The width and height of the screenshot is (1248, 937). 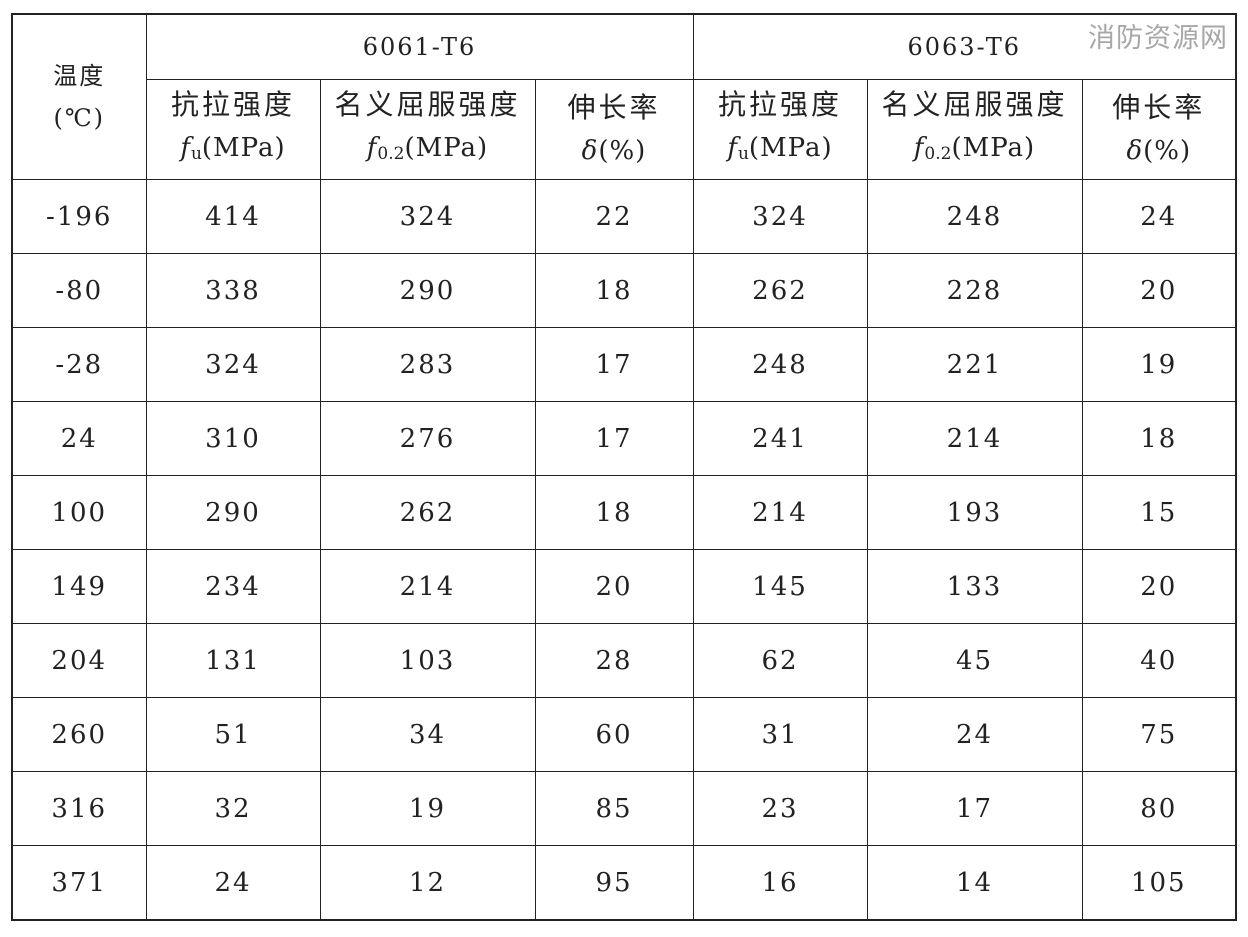 I want to click on temperature-cell: 204, so click(x=79, y=660).